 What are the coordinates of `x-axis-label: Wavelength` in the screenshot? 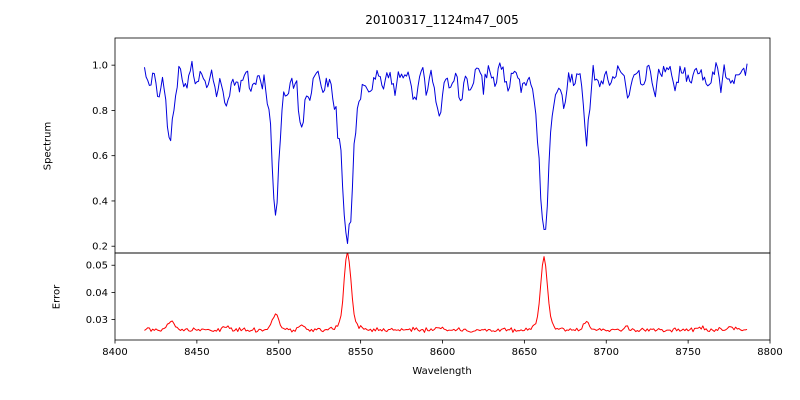 It's located at (442, 371).